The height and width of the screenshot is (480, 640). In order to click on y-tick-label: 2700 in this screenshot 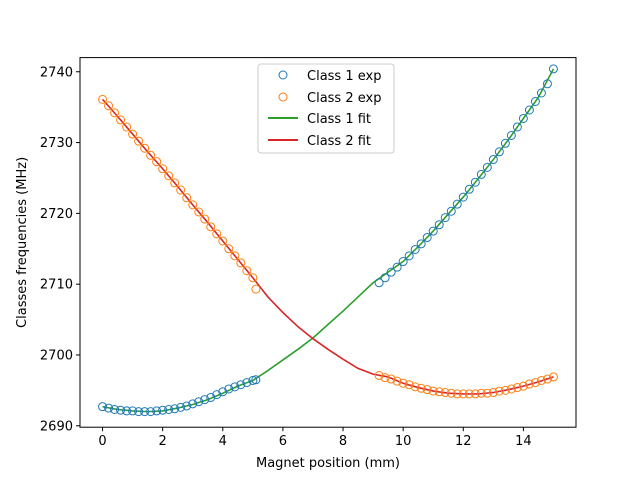, I will do `click(56, 355)`.